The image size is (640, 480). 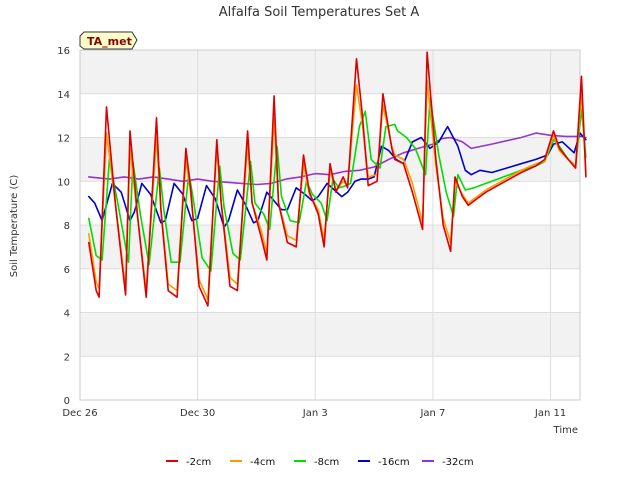 What do you see at coordinates (67, 314) in the screenshot?
I see `y-tick-label: 4` at bounding box center [67, 314].